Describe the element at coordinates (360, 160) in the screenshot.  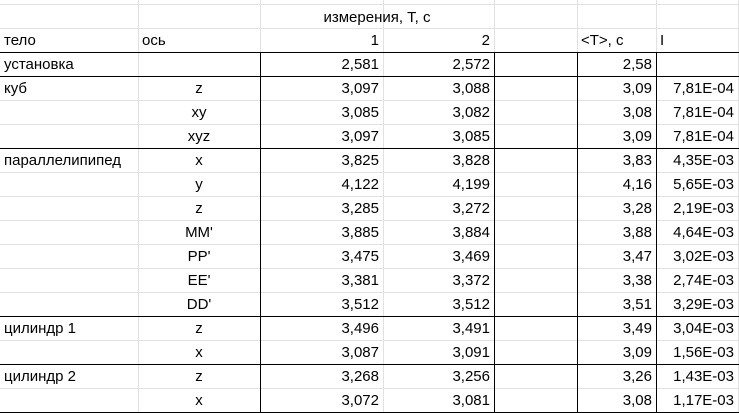
I see `cell-measurement-1: 3,825` at that location.